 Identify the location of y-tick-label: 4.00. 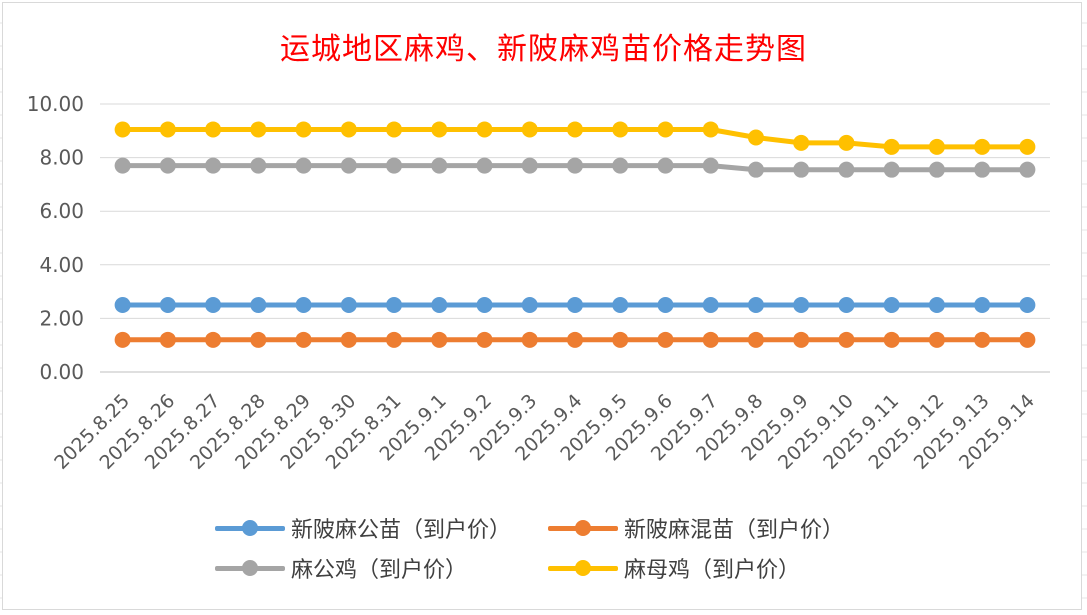
(61, 265).